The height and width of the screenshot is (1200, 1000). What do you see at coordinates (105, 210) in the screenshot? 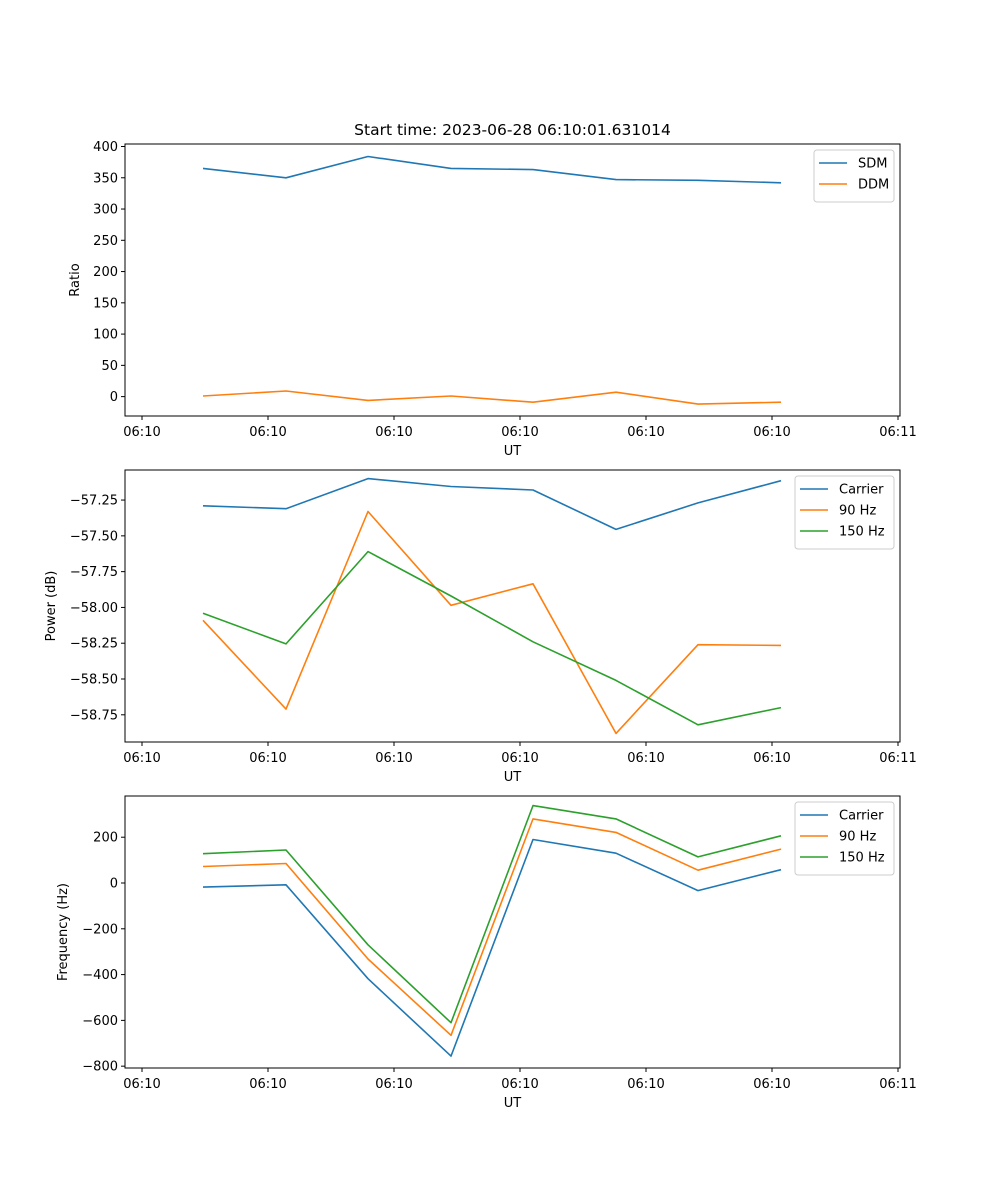
I see `y-tick-label: 300` at bounding box center [105, 210].